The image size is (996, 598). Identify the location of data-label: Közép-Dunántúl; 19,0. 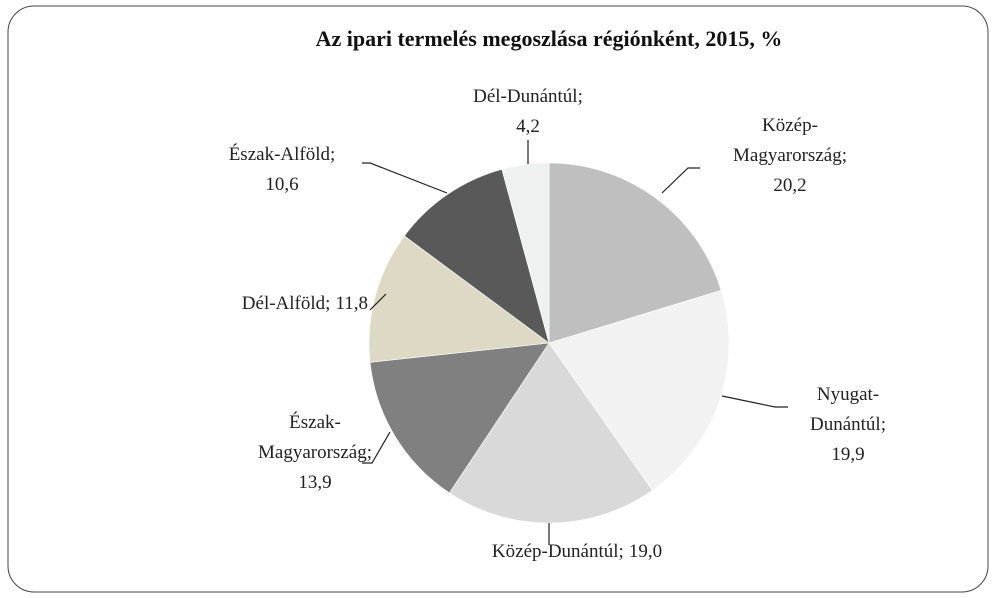
(577, 551).